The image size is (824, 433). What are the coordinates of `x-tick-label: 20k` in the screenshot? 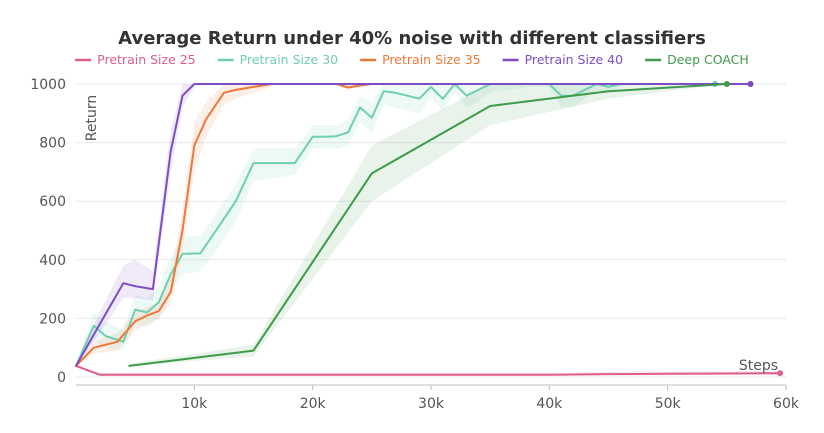 It's located at (313, 404).